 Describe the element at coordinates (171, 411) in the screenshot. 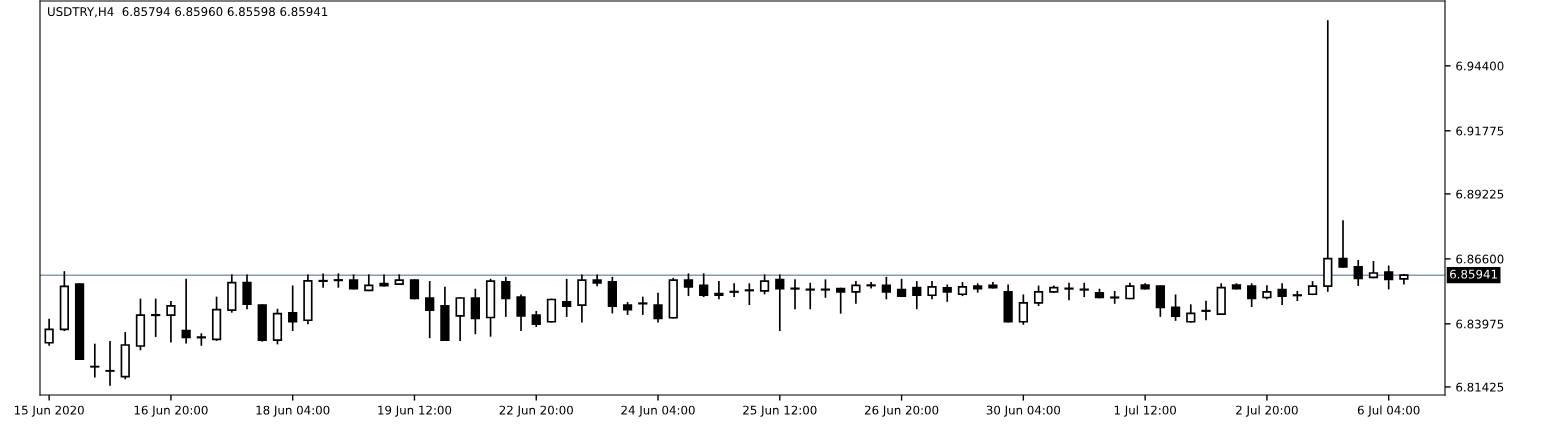

I see `x-tick-label: 16 Jun 20:00` at that location.